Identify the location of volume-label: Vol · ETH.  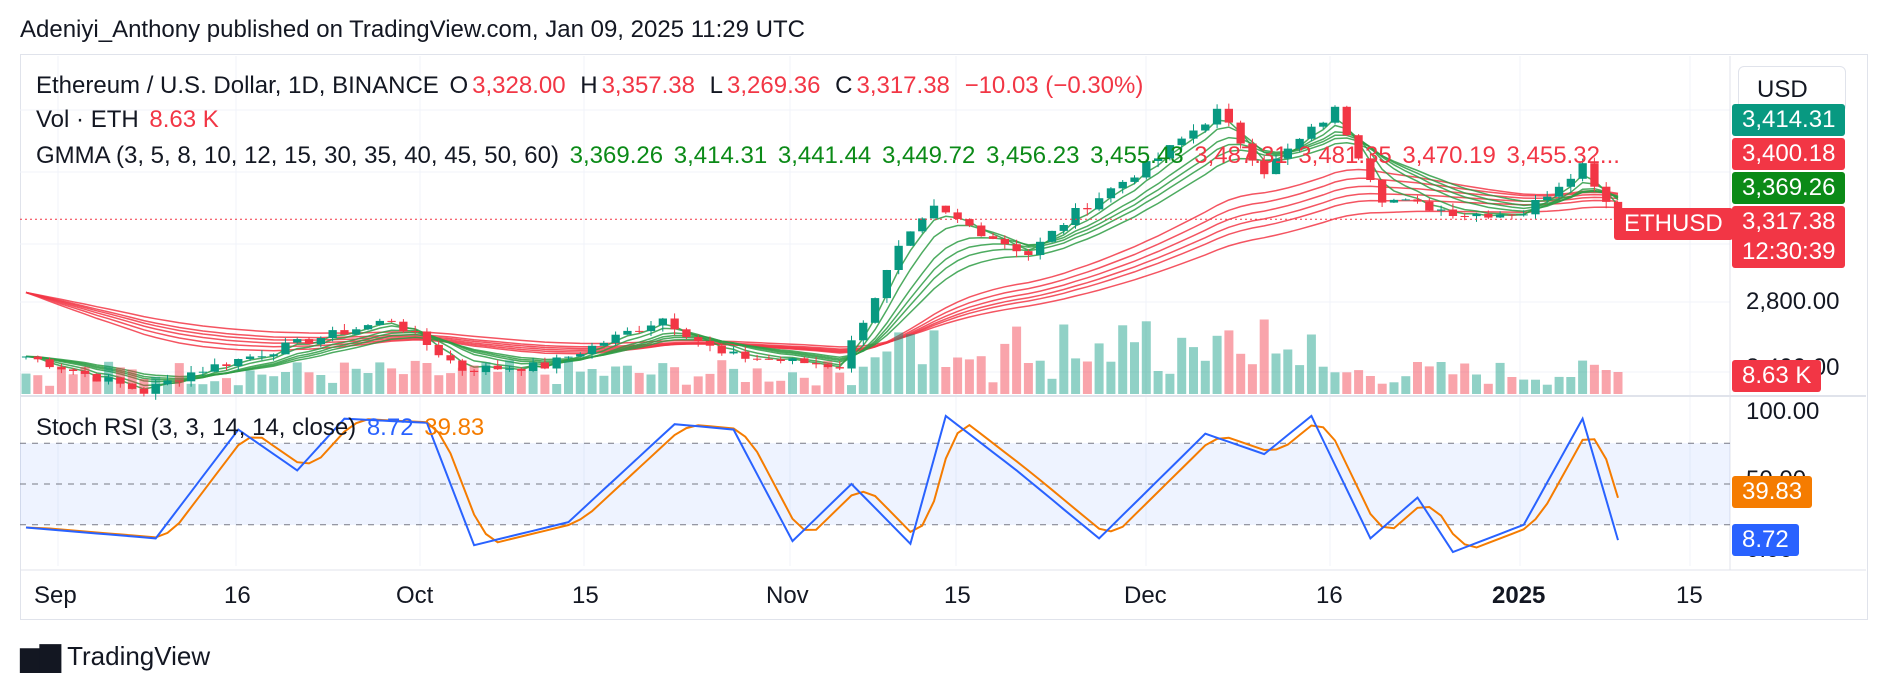
(87, 119).